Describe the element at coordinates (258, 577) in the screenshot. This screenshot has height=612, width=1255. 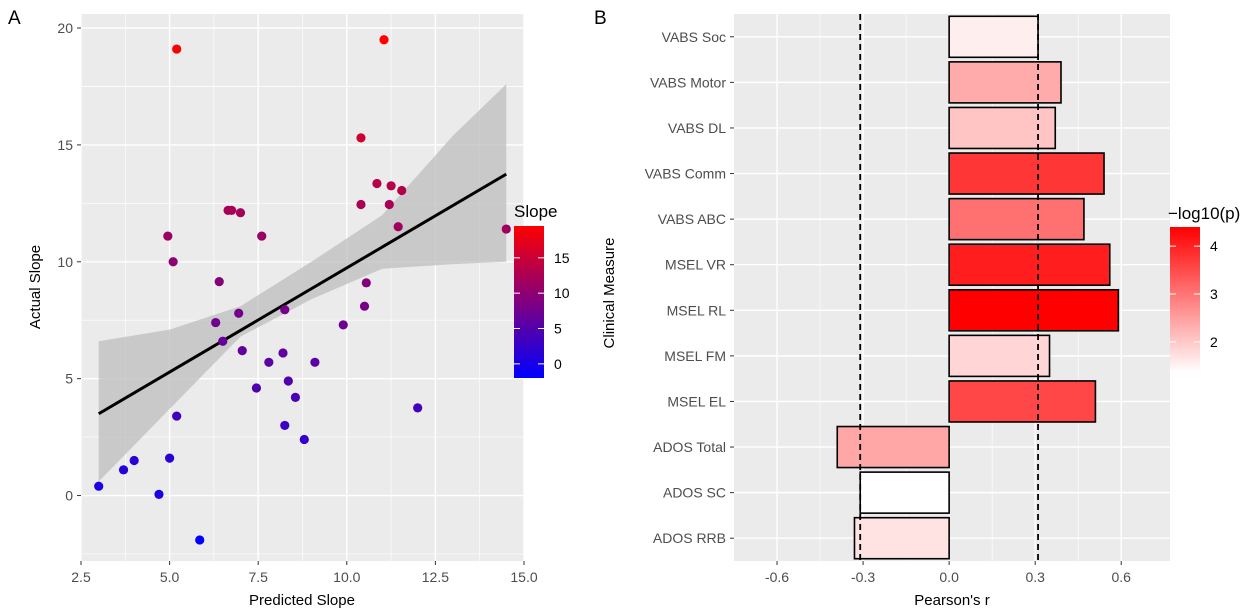
I see `x-tick-label: 7.5` at that location.